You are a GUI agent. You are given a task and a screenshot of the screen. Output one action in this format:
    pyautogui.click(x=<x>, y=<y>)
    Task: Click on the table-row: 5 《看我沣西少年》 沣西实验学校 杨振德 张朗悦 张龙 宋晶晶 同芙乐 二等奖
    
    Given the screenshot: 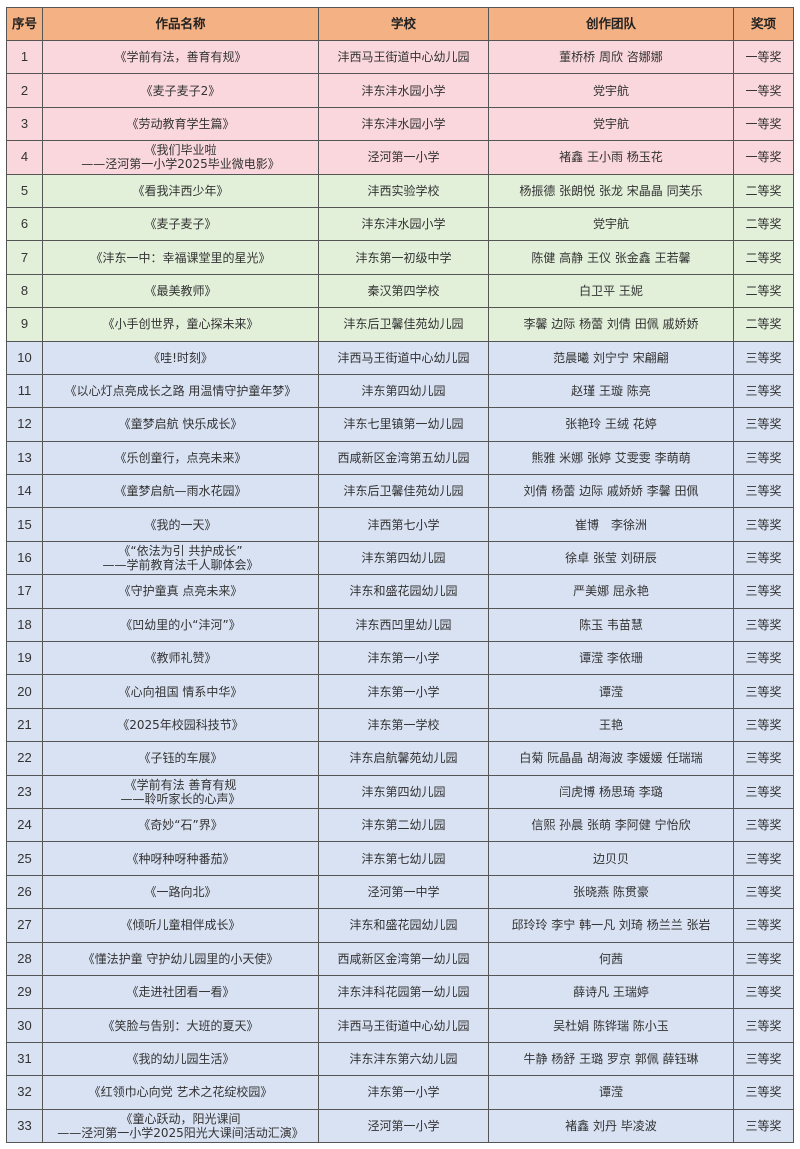 What is the action you would take?
    pyautogui.click(x=400, y=190)
    